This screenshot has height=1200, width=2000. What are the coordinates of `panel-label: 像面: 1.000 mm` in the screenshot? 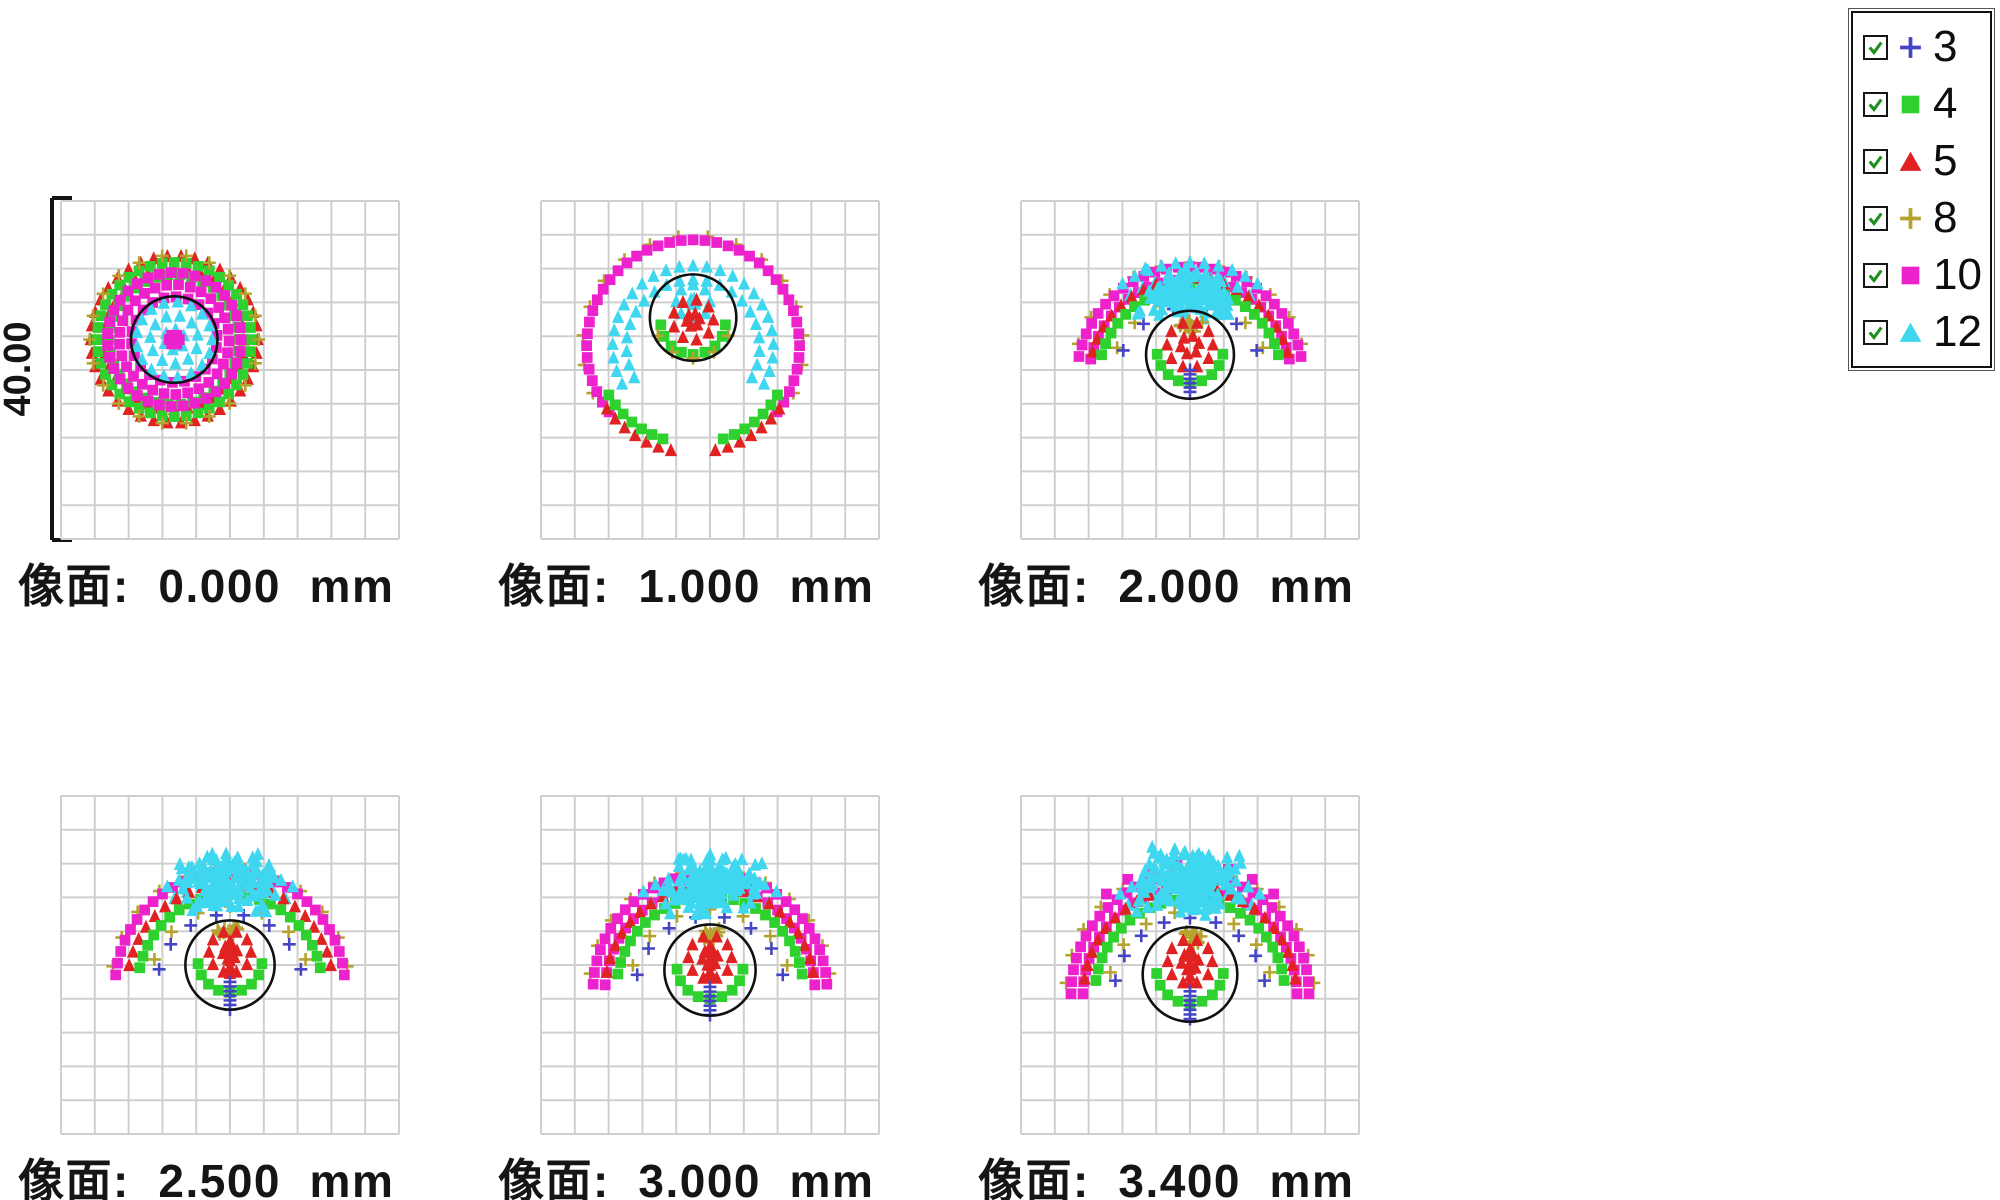 It's located at (686, 586).